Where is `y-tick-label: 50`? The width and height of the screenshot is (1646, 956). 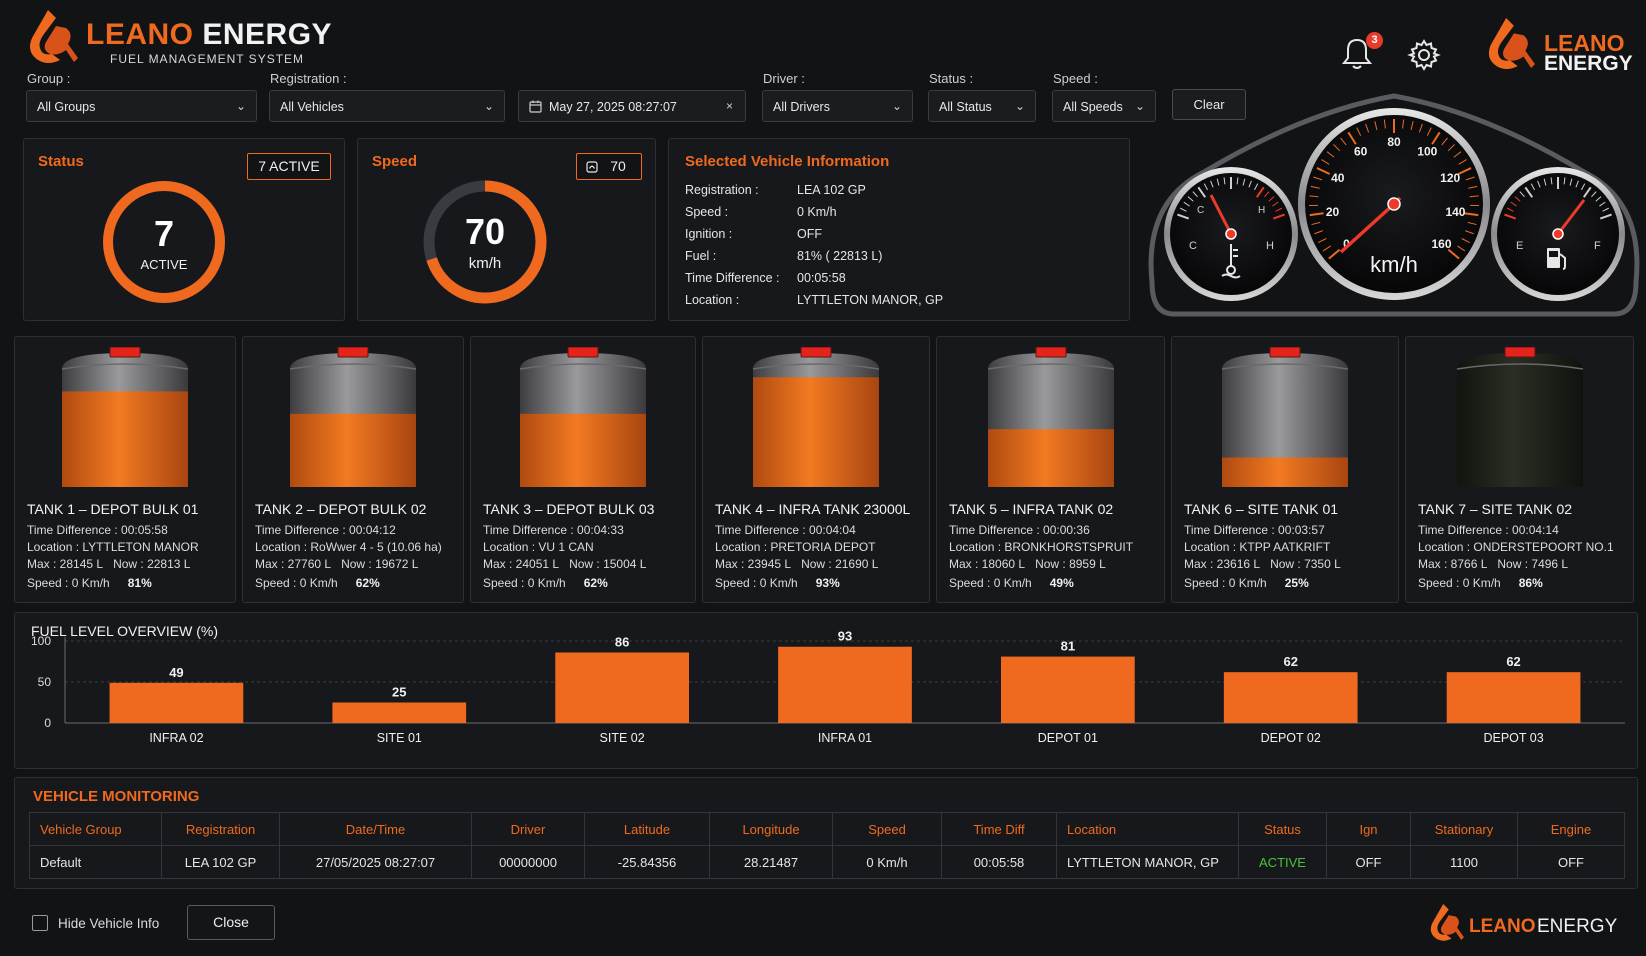 y-tick-label: 50 is located at coordinates (45, 682).